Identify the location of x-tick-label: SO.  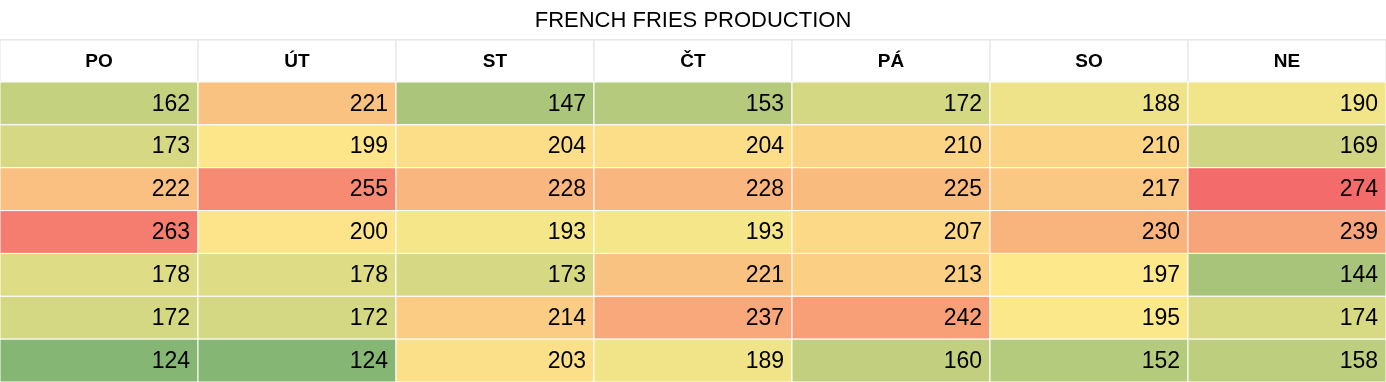
(1089, 61).